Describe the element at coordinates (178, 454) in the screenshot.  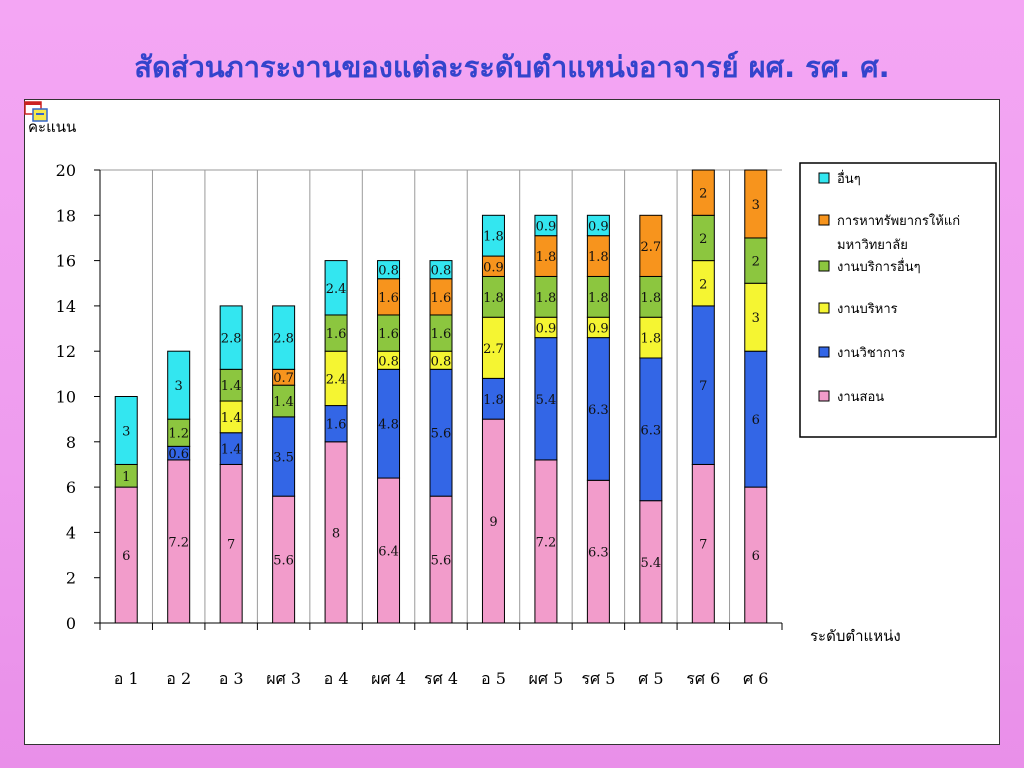
I see `data-label: 0.6` at that location.